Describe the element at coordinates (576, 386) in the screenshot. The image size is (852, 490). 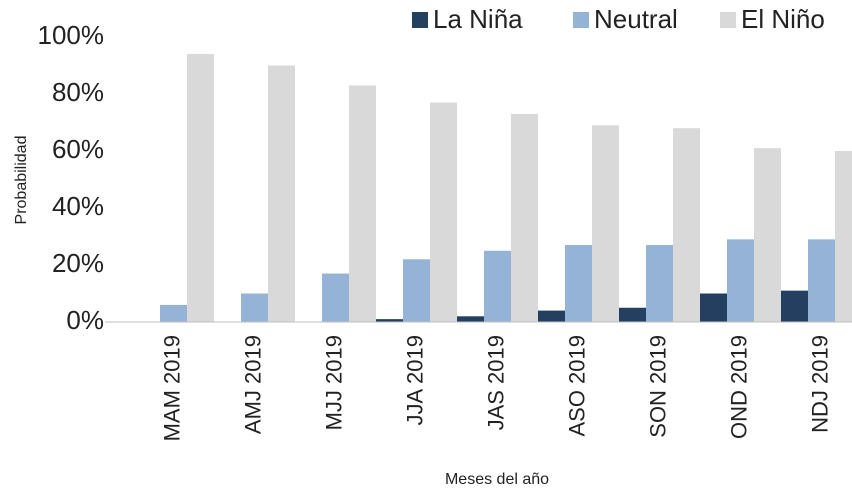
I see `x-tick-label: ASO 2019` at that location.